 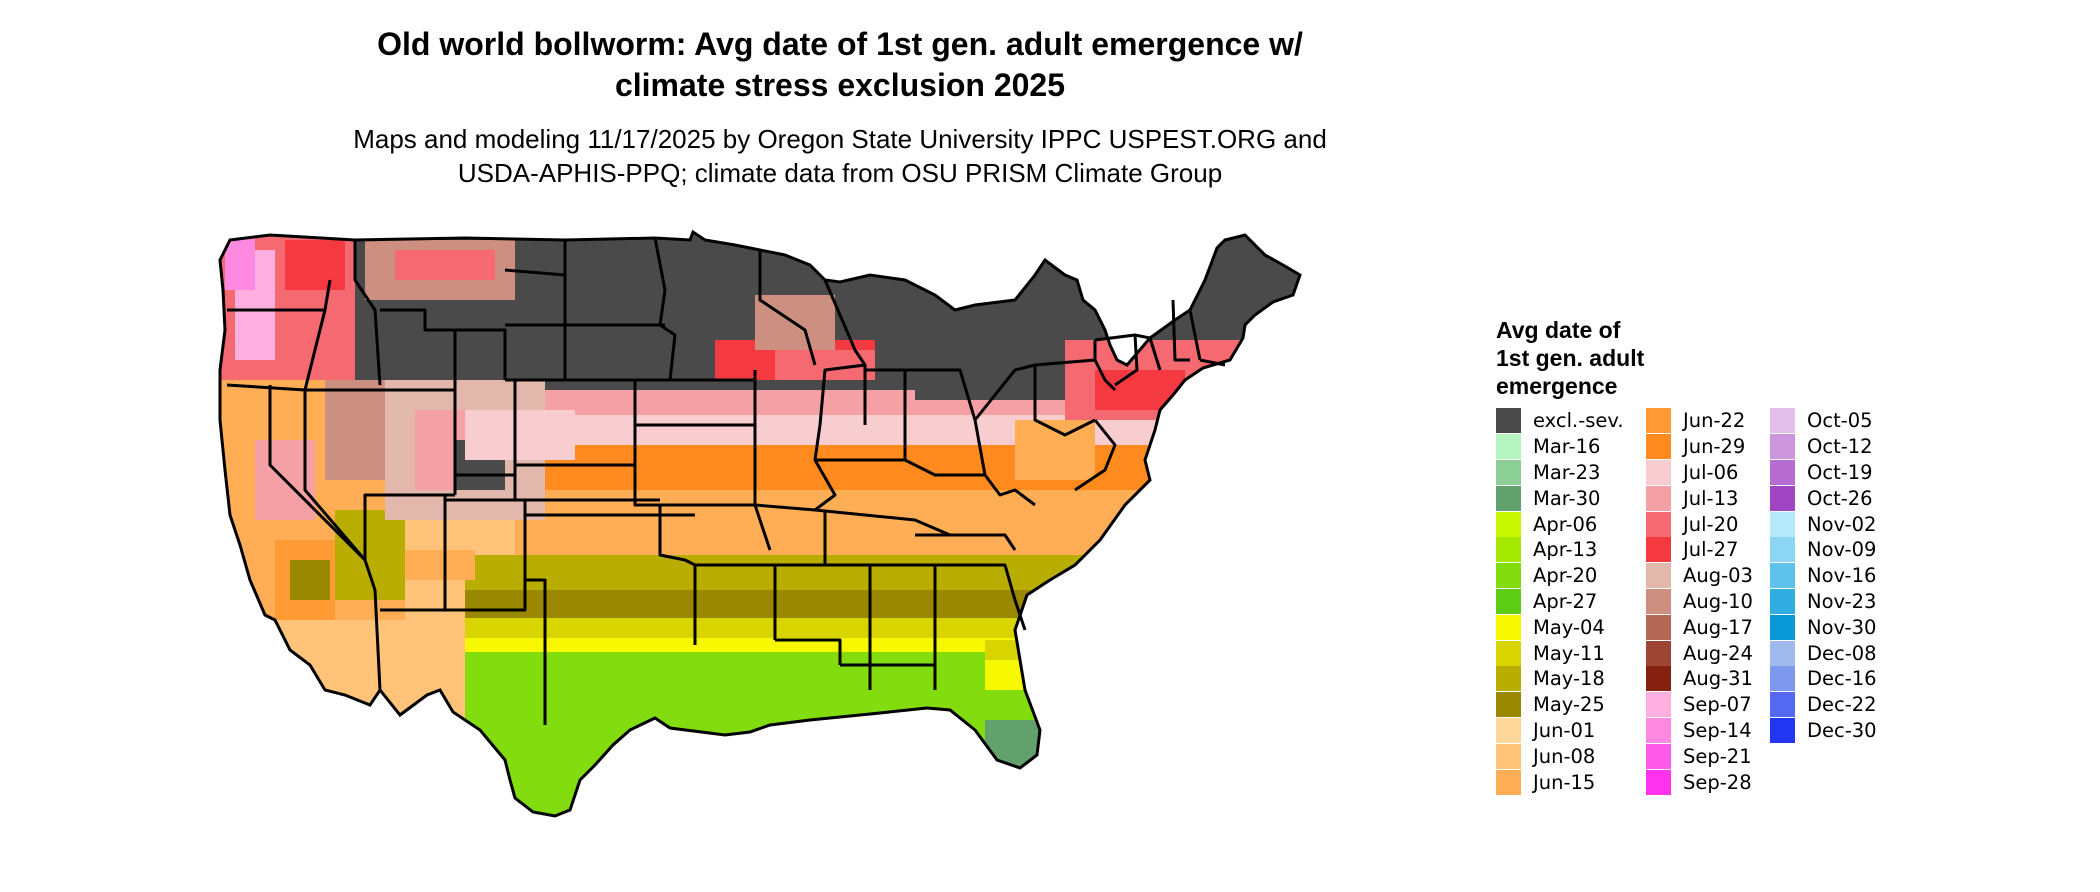 I want to click on legend-item: May-18, so click(x=1560, y=679).